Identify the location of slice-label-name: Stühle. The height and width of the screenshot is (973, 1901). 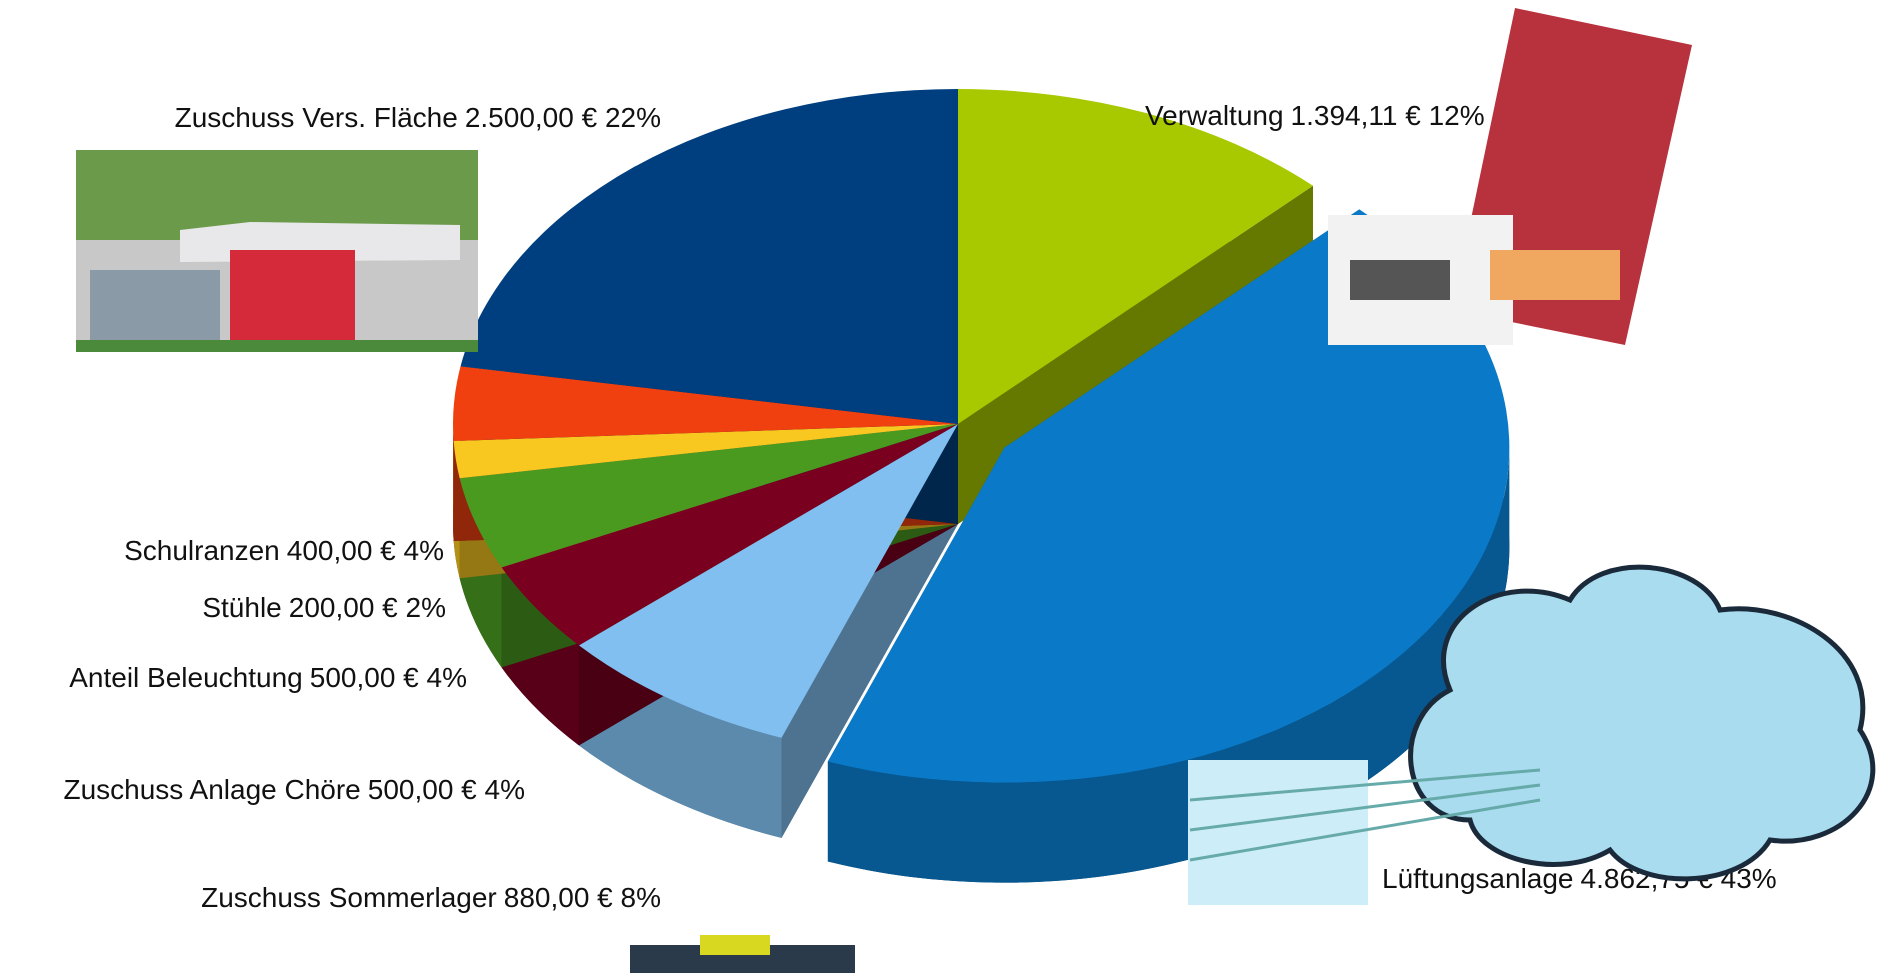
(241, 607).